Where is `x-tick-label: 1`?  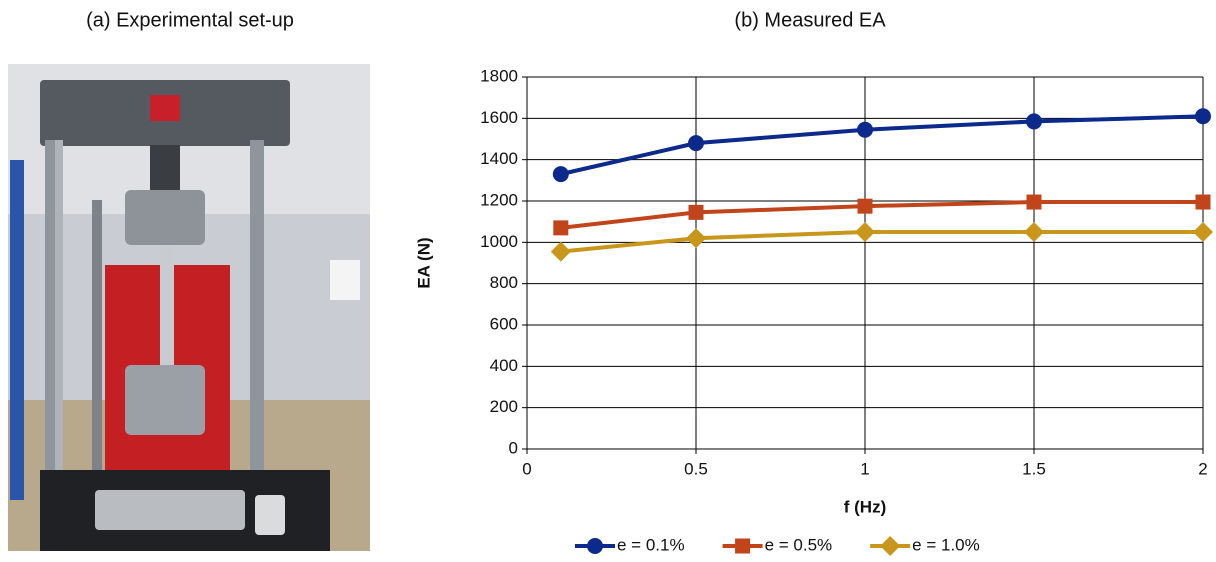
x-tick-label: 1 is located at coordinates (864, 468).